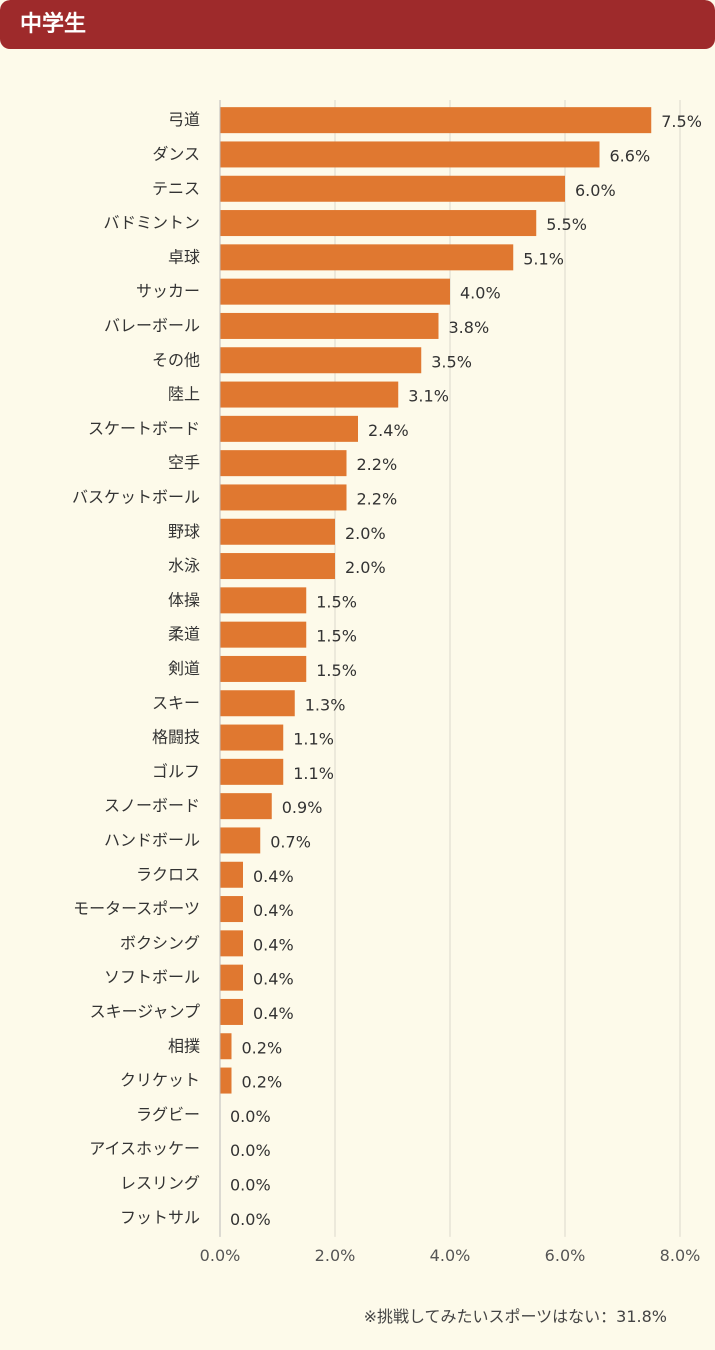 This screenshot has height=1350, width=715. Describe the element at coordinates (681, 121) in the screenshot. I see `value-label: 7.5%` at that location.